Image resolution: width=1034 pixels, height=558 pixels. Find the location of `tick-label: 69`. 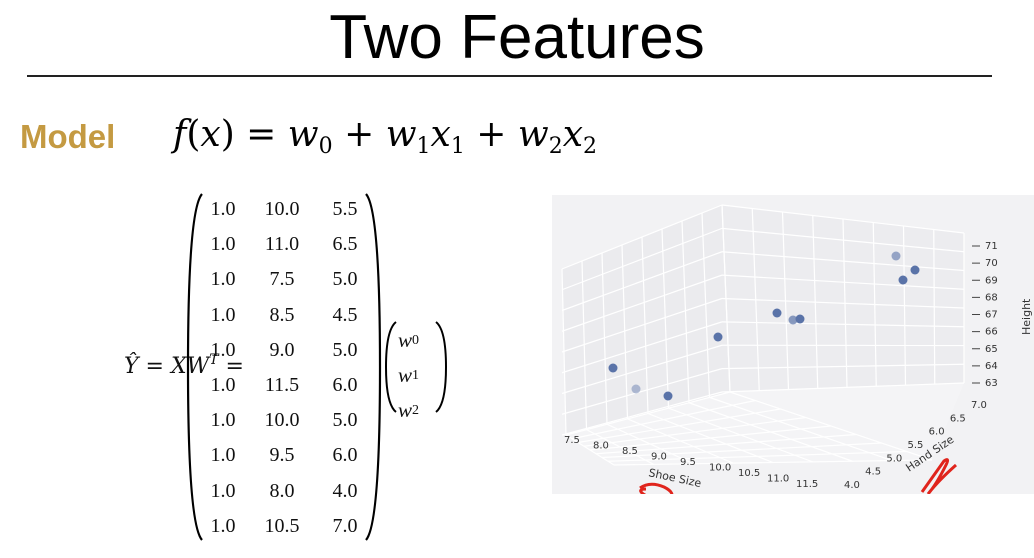

tick-label: 69 is located at coordinates (991, 280).